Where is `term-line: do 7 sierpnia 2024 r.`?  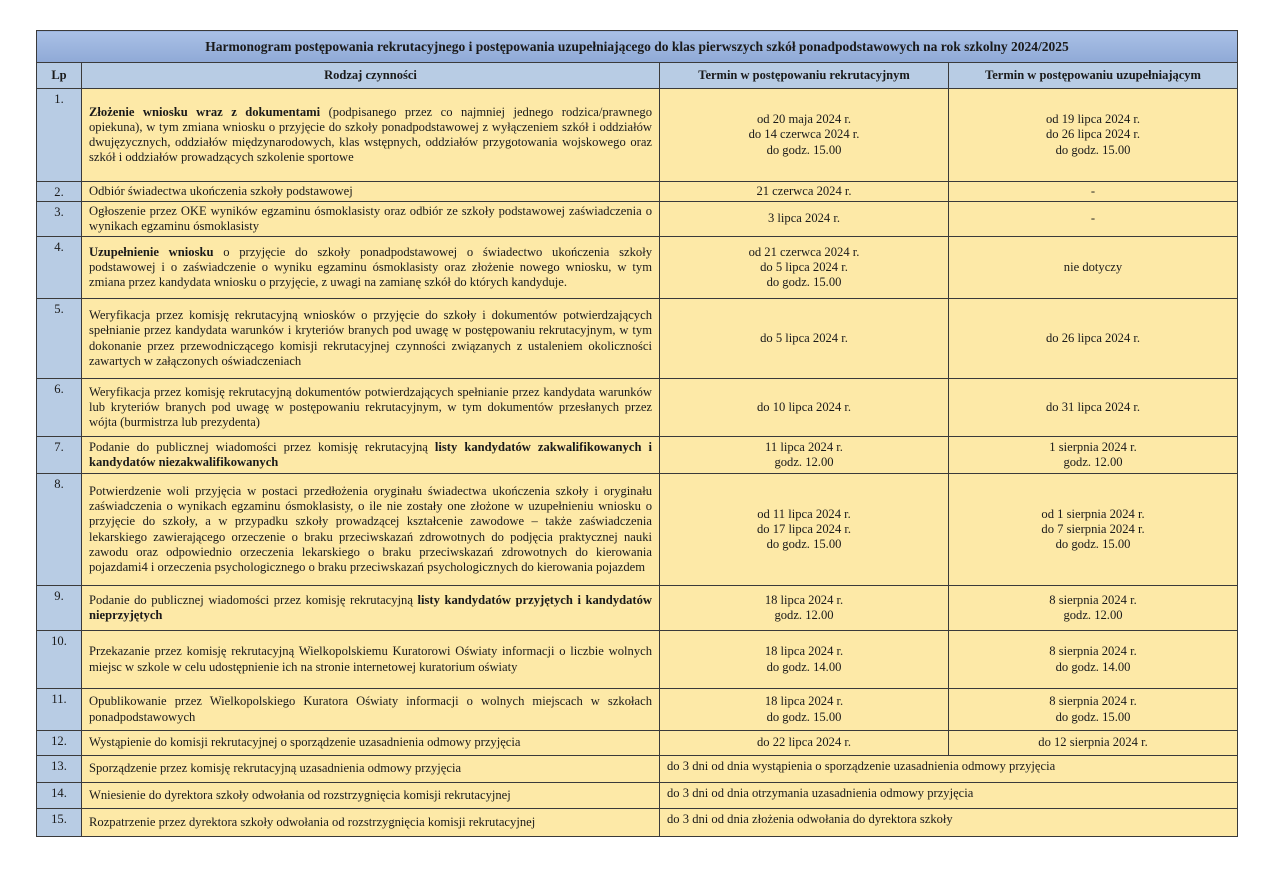
term-line: do 7 sierpnia 2024 r. is located at coordinates (1093, 528).